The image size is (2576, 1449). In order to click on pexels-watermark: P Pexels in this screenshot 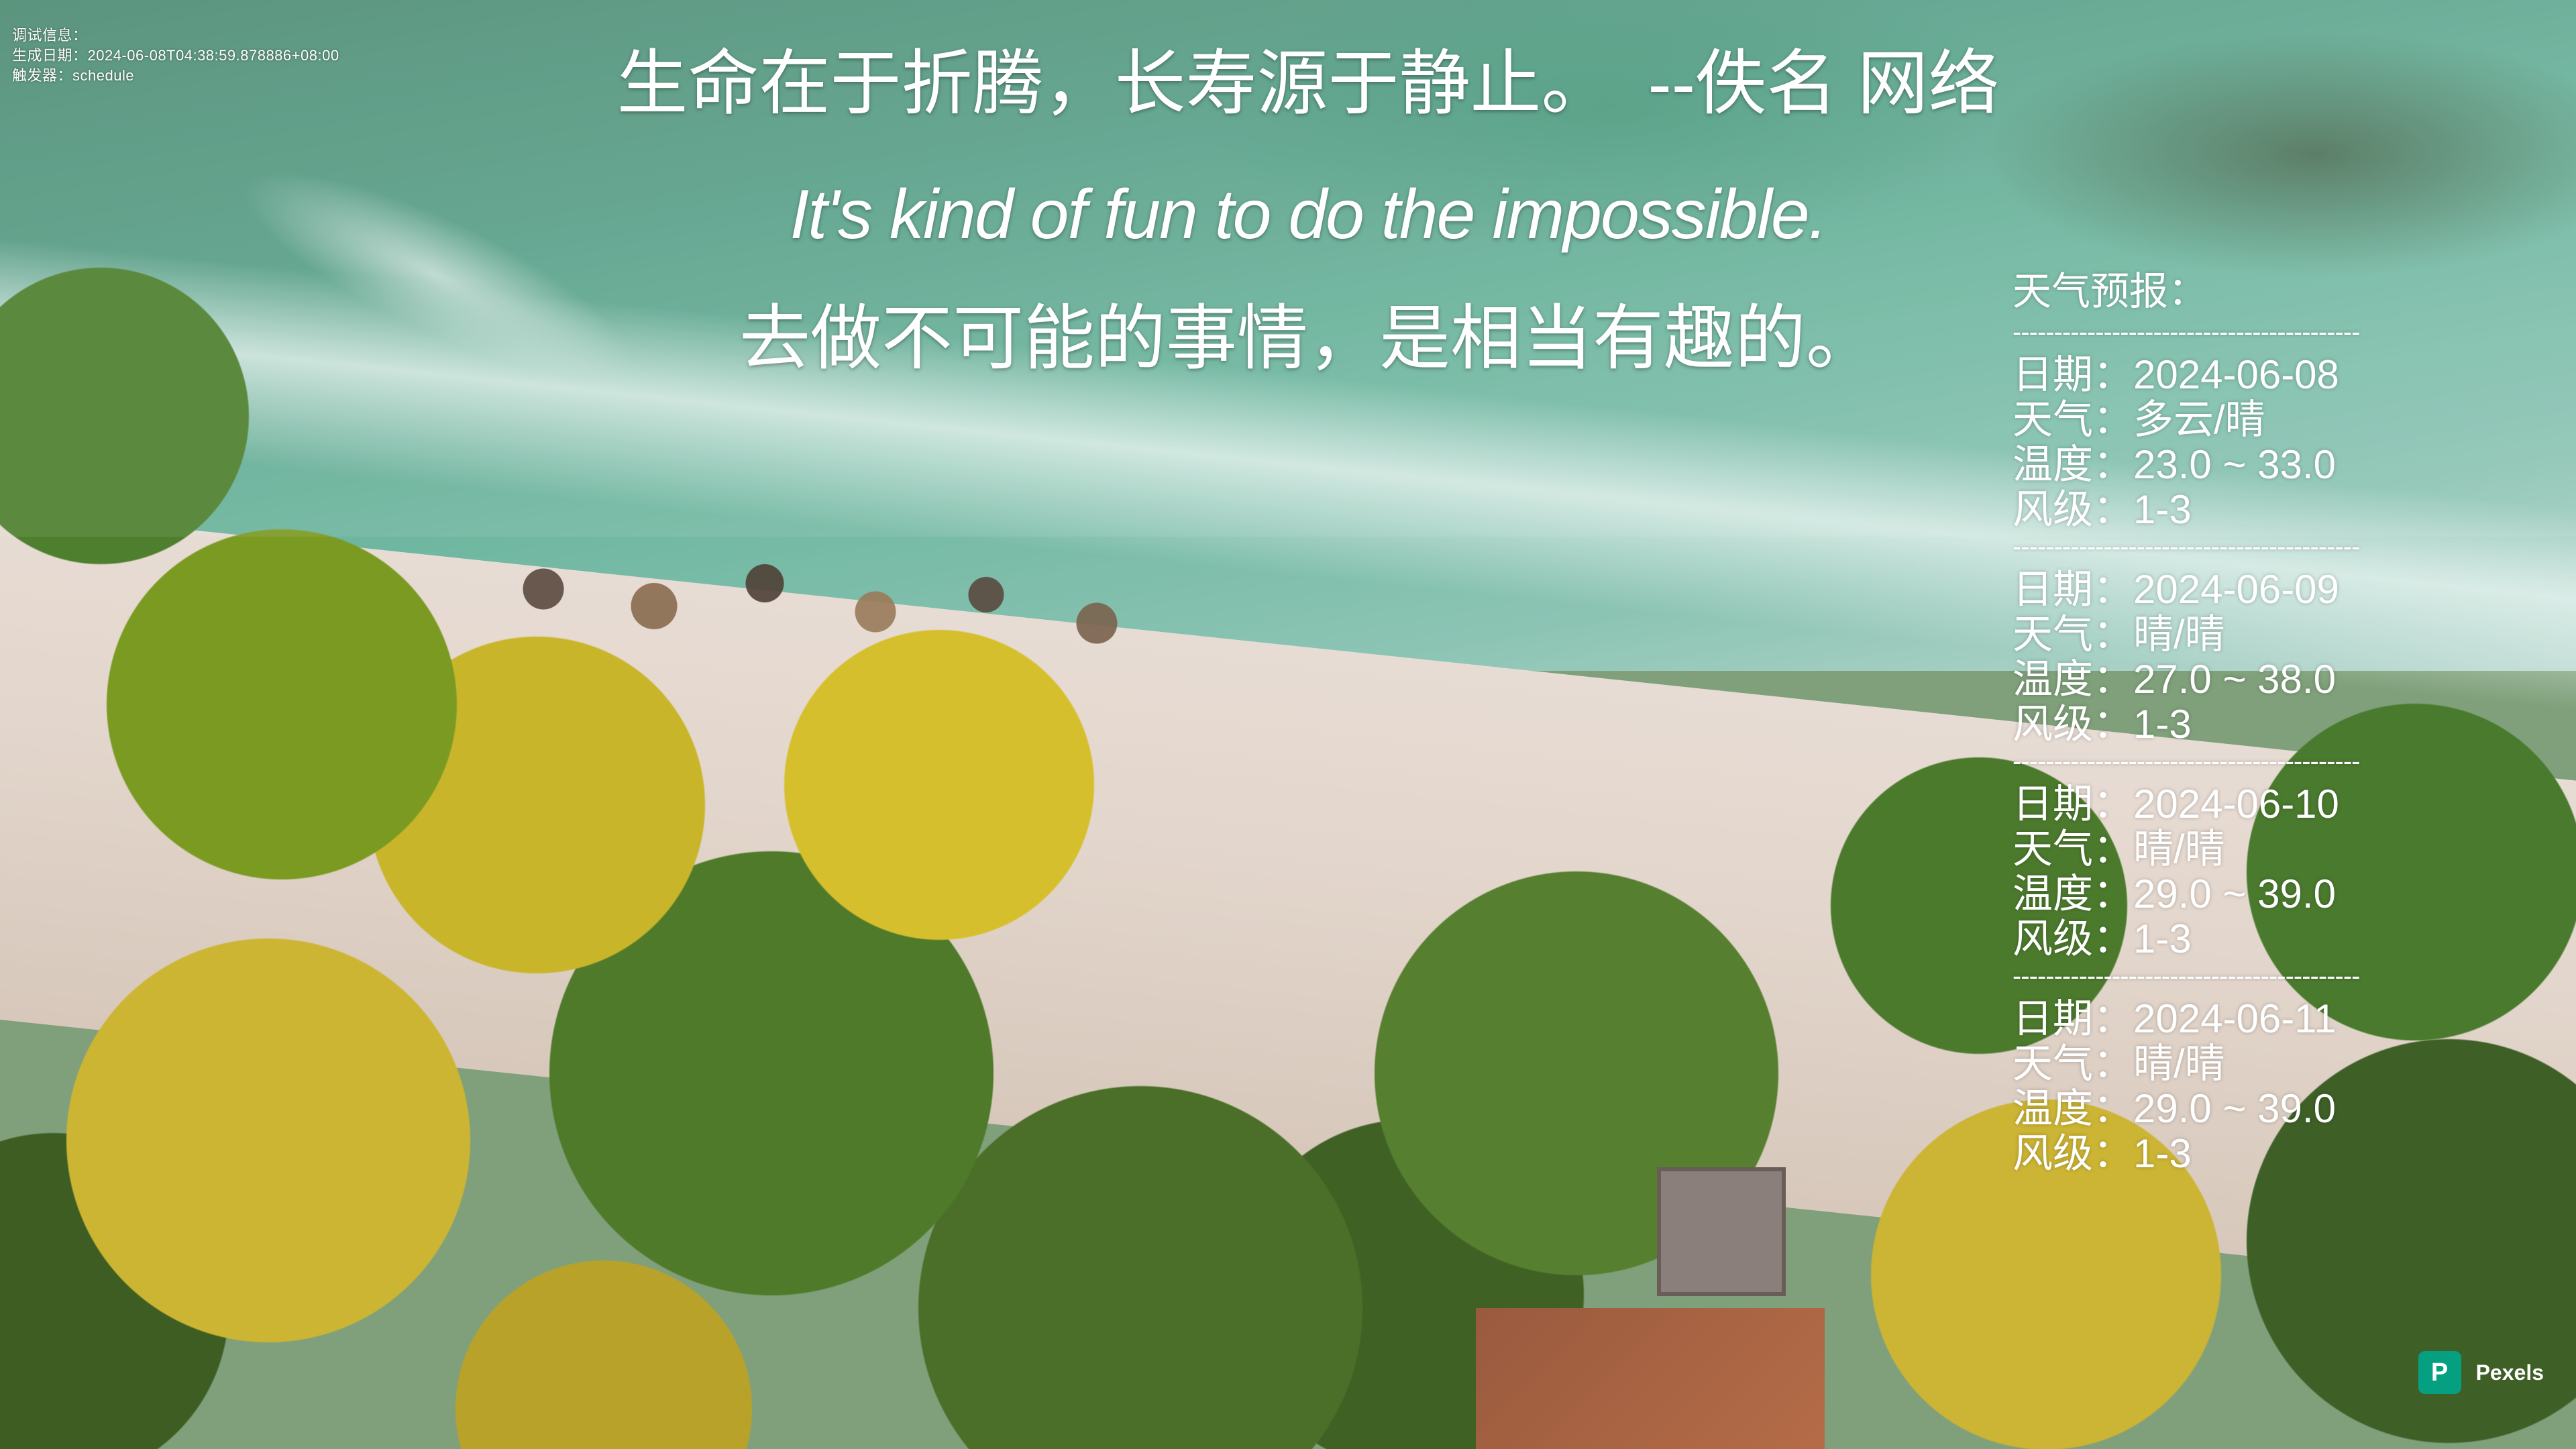, I will do `click(2481, 1372)`.